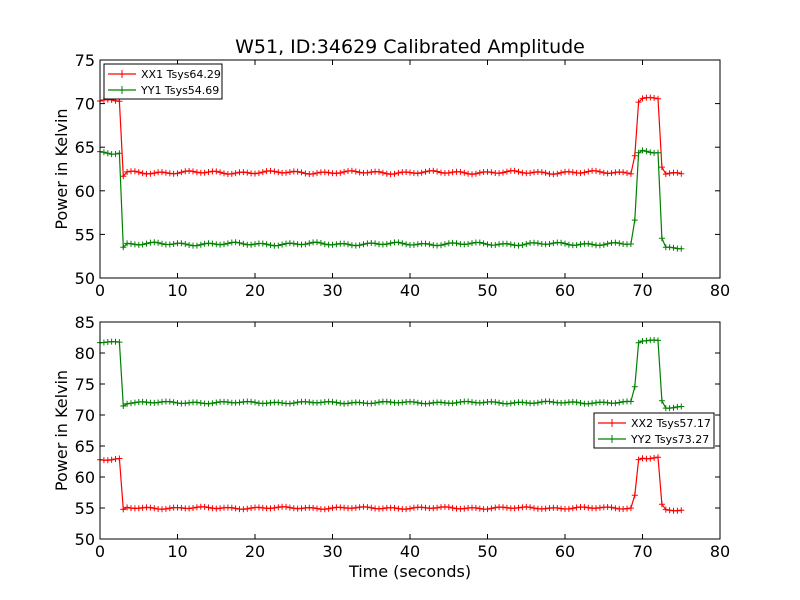  Describe the element at coordinates (255, 290) in the screenshot. I see `x-tick-label: 20` at that location.